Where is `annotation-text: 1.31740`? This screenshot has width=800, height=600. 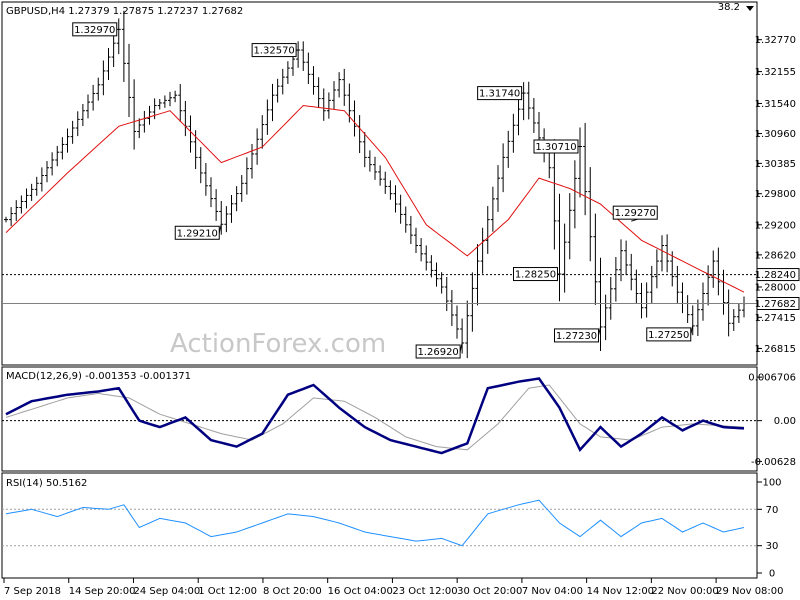 annotation-text: 1.31740 is located at coordinates (499, 94).